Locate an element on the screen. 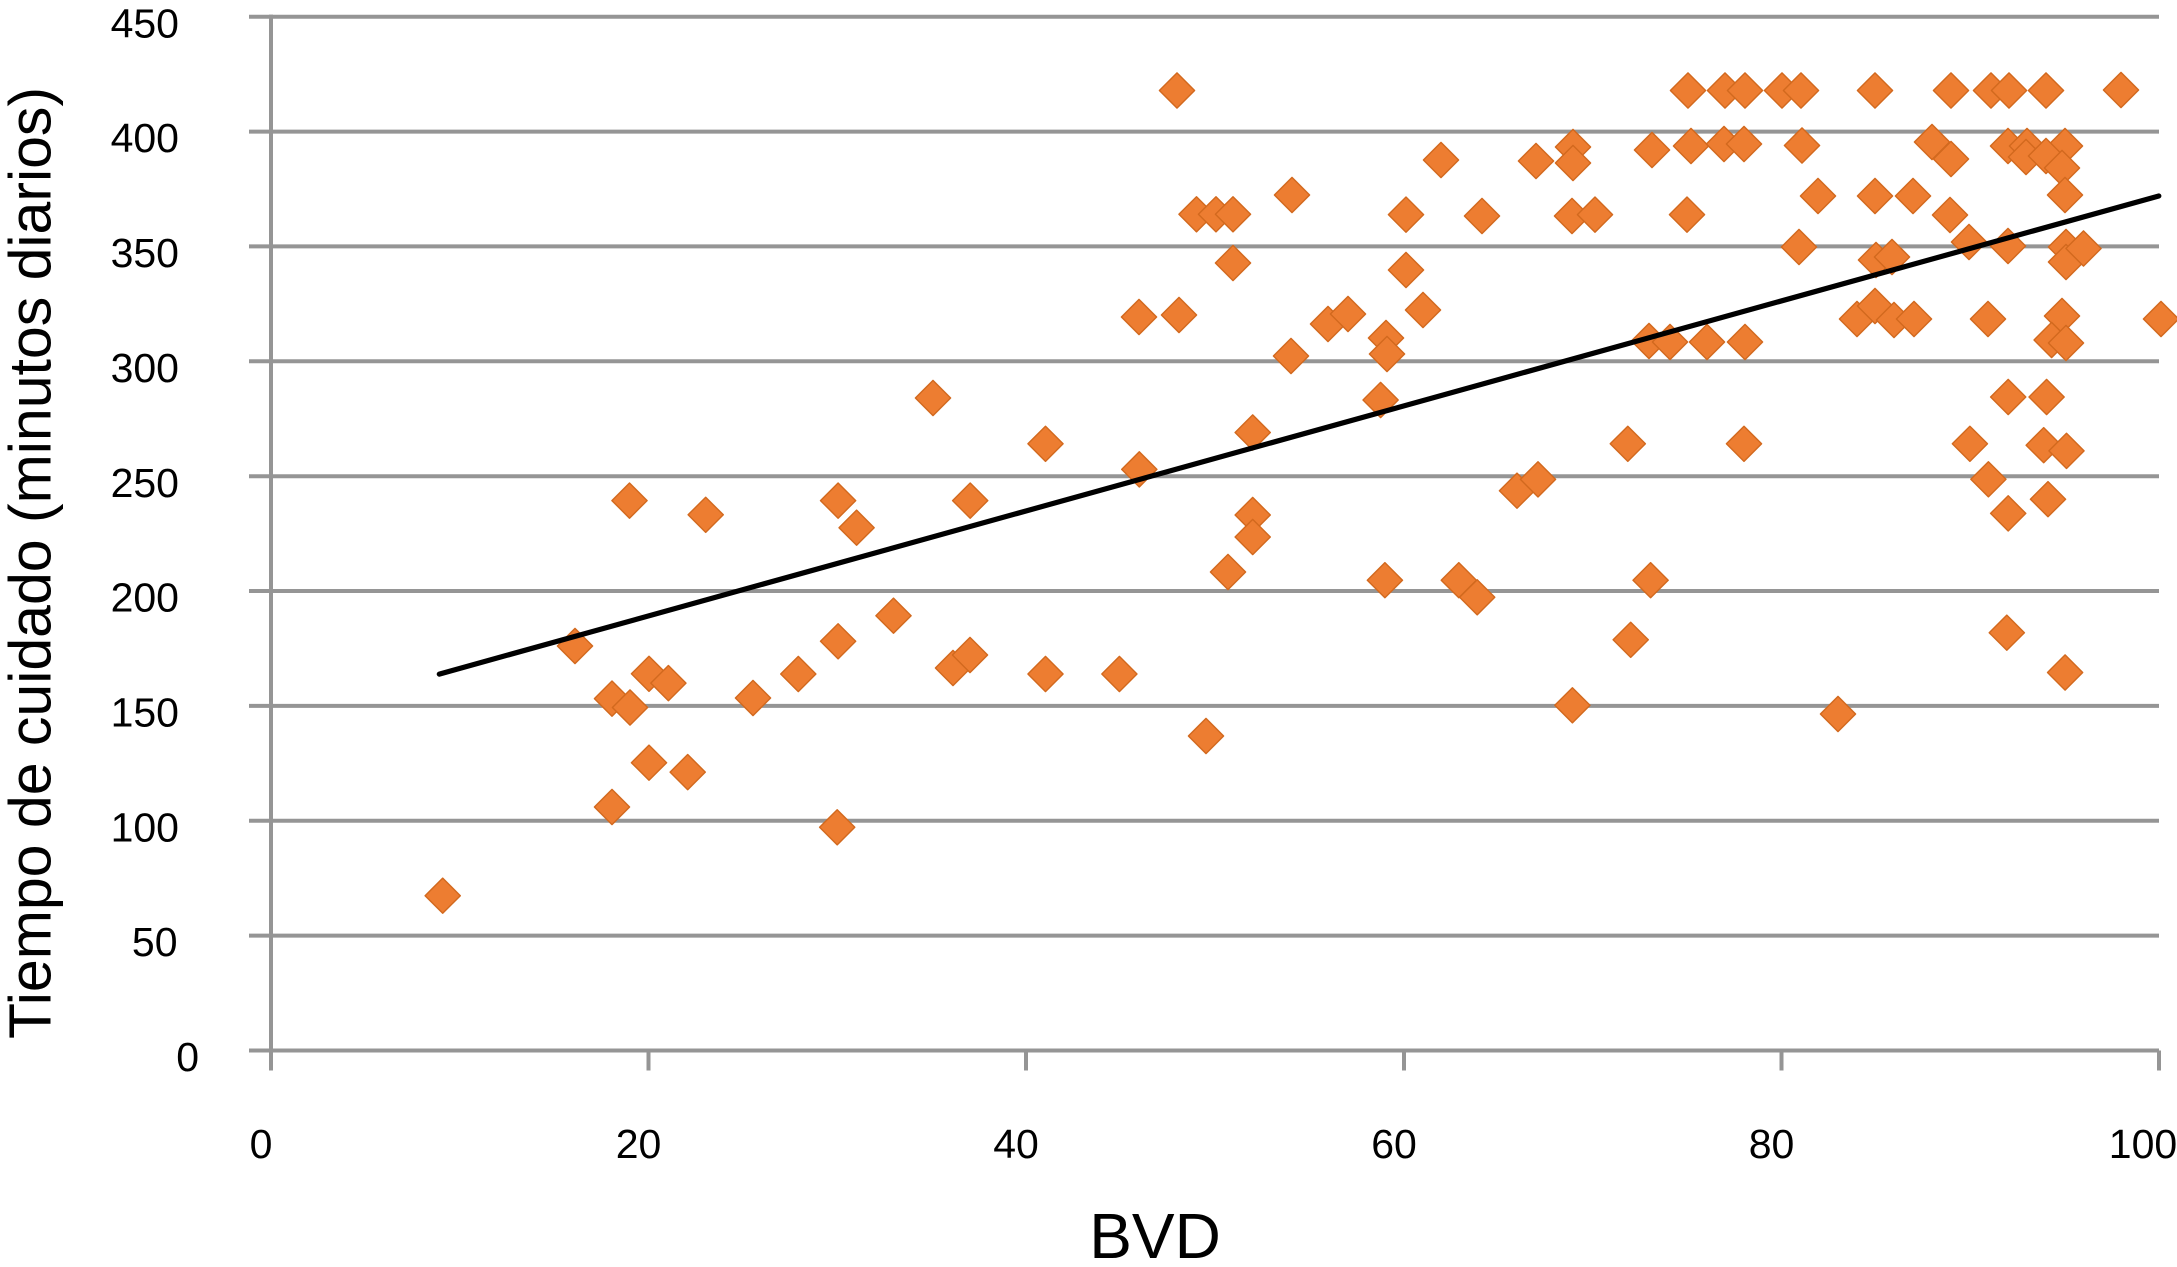  svg-text: 40 is located at coordinates (1016, 1144).